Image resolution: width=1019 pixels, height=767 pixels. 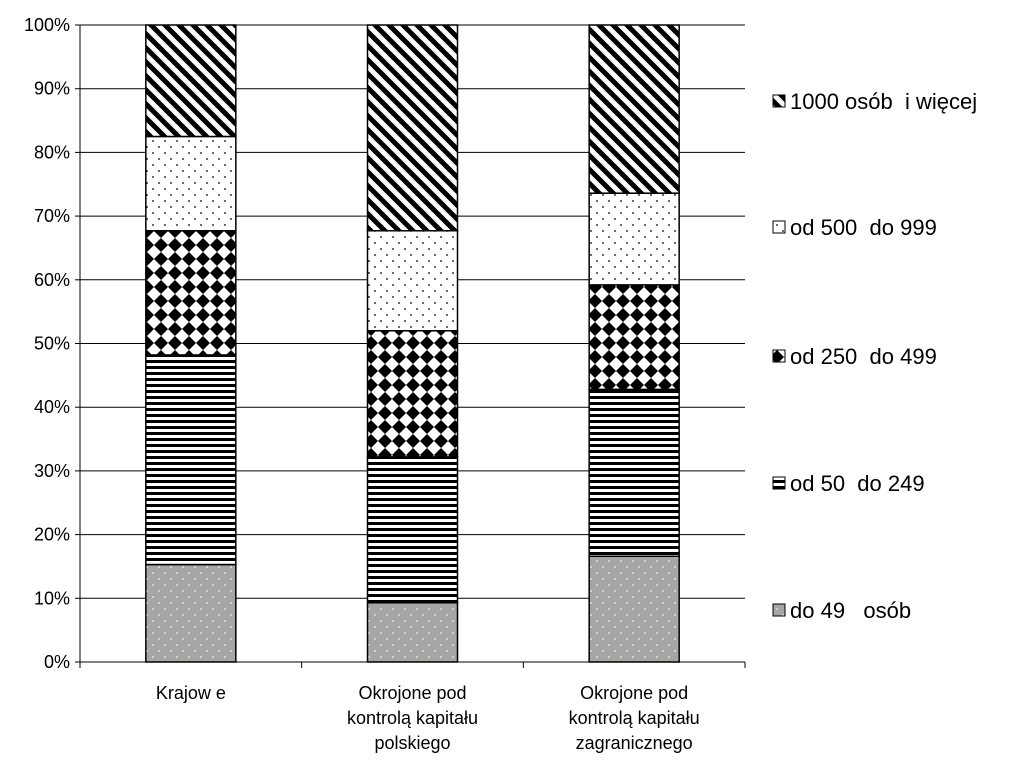 What do you see at coordinates (52, 89) in the screenshot?
I see `y-tick-label: 90%` at bounding box center [52, 89].